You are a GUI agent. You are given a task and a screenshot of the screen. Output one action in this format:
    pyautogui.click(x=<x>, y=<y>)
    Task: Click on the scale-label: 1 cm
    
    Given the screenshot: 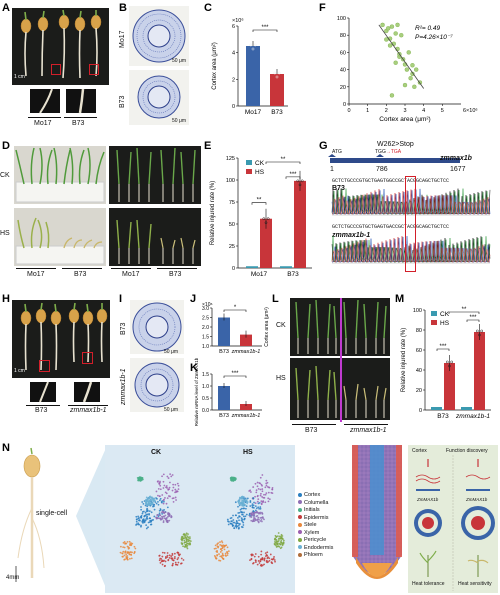 What is the action you would take?
    pyautogui.click(x=19, y=77)
    